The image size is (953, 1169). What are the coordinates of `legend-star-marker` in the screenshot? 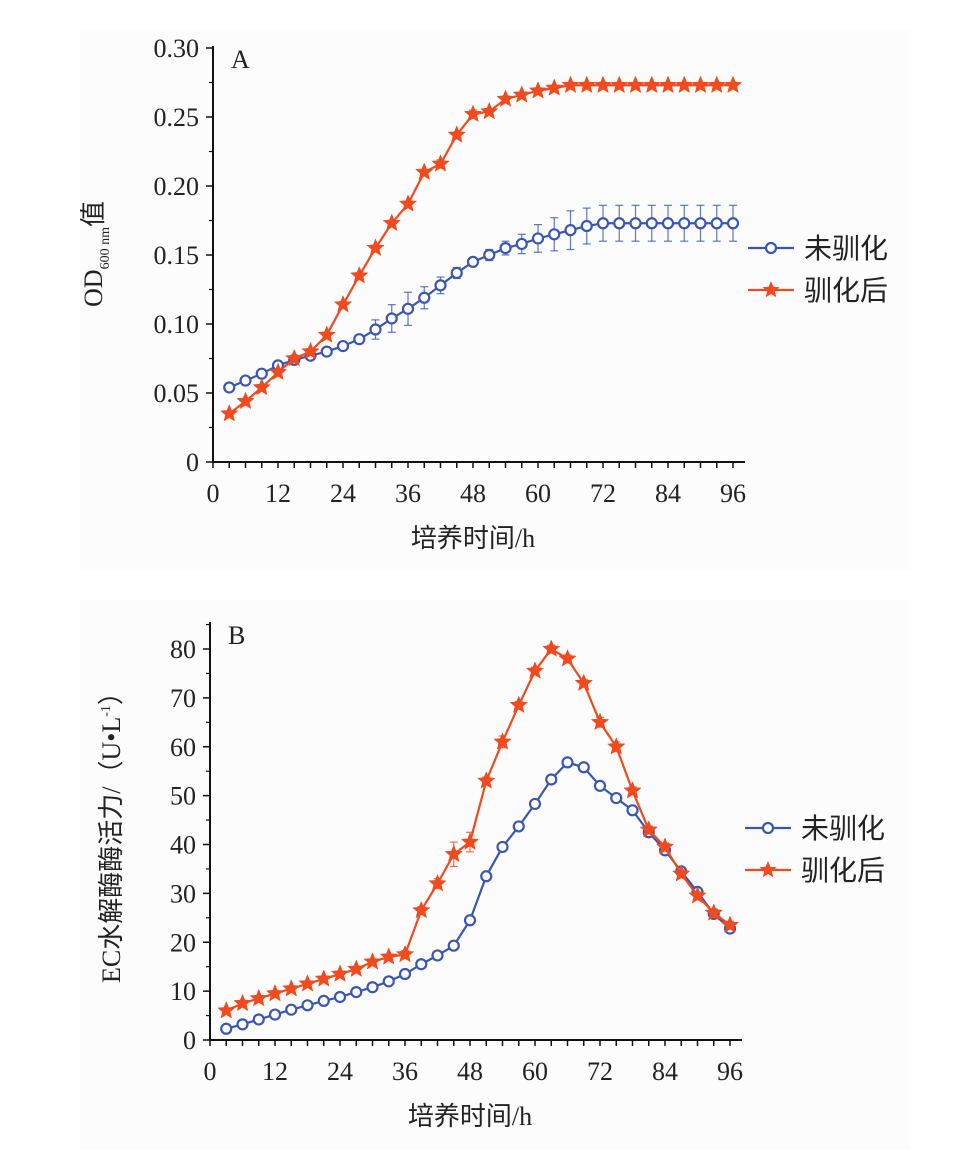 It's located at (768, 869).